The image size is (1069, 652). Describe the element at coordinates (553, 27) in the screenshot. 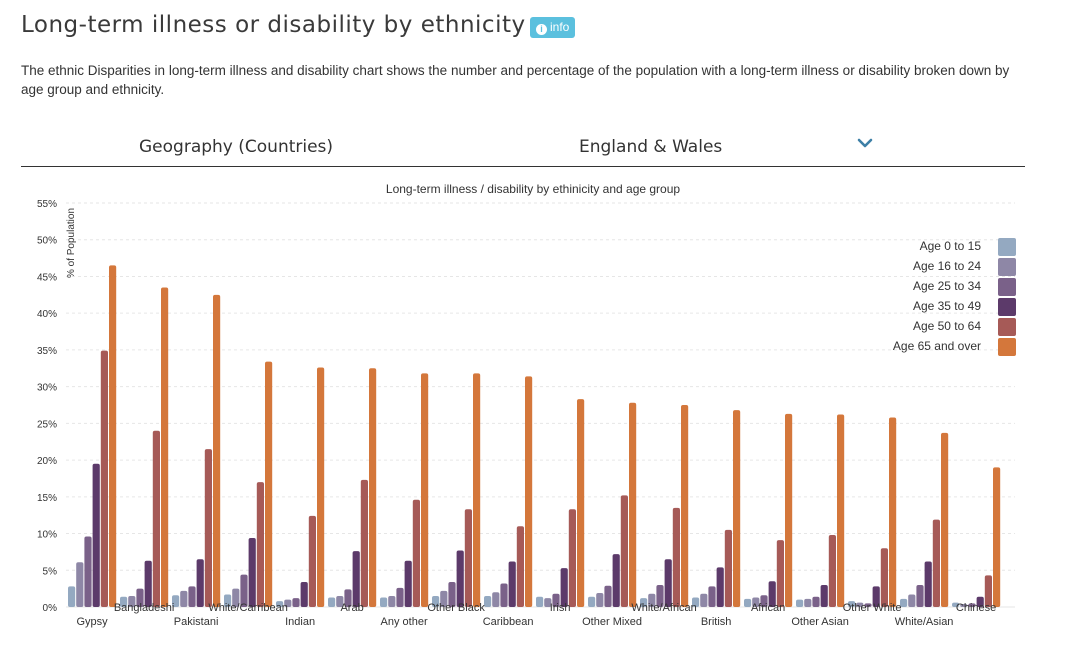

I see `info-button: i info` at that location.